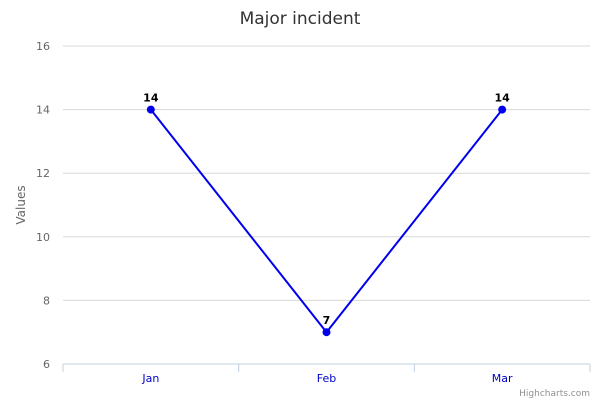 This screenshot has height=400, width=600. I want to click on x-tick-label: Jan, so click(150, 378).